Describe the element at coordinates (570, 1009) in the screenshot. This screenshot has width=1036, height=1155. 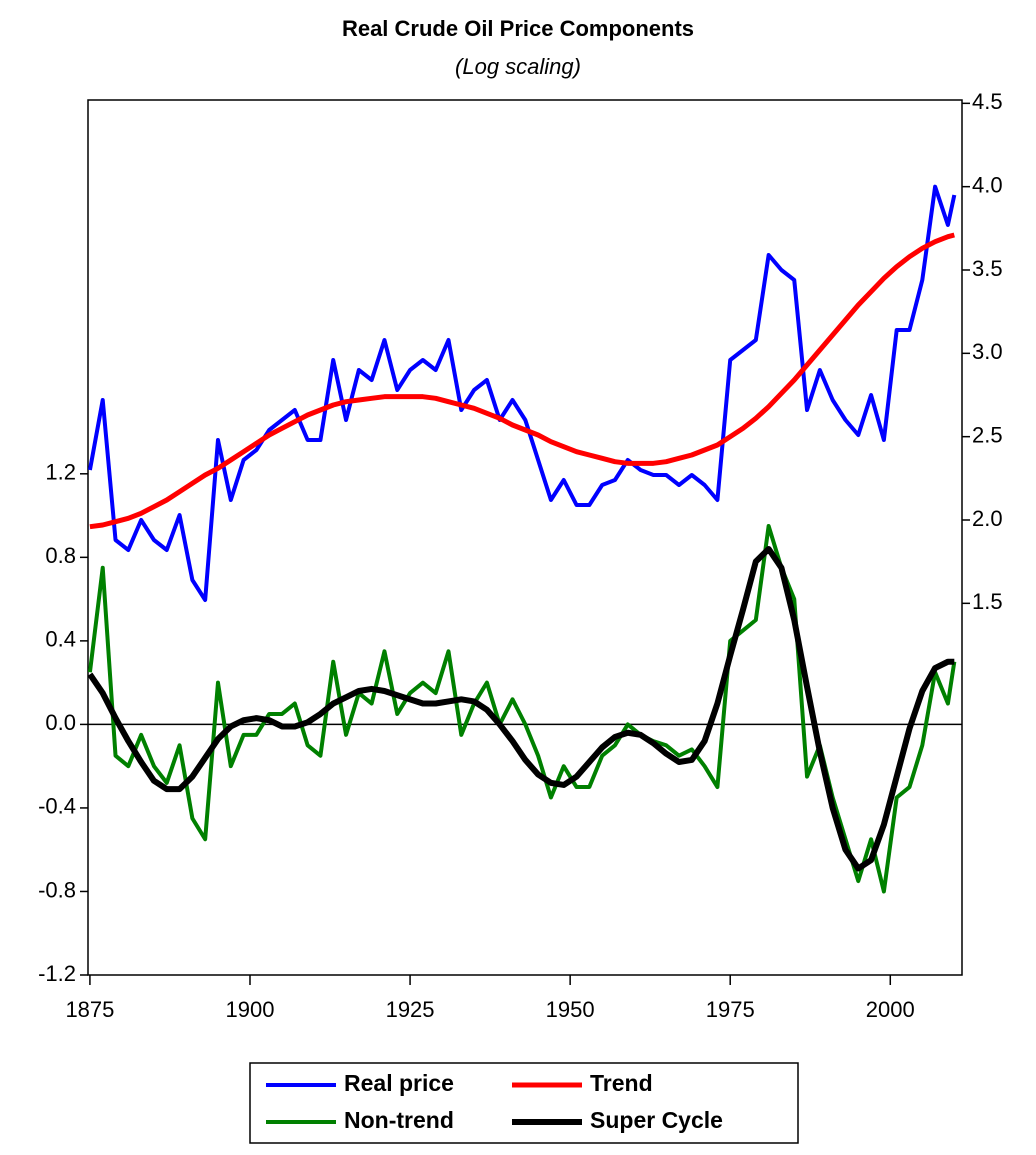
I see `x-tick-label: 1950` at that location.